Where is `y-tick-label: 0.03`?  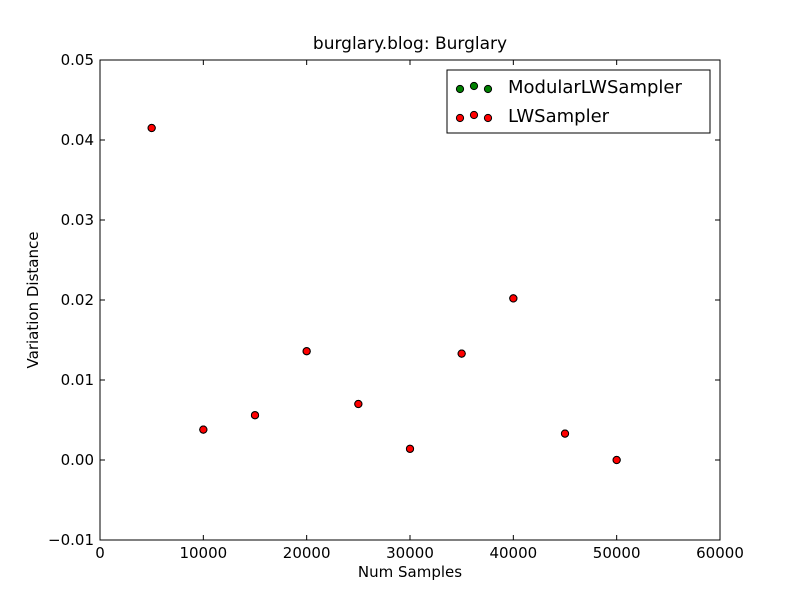 y-tick-label: 0.03 is located at coordinates (77, 220).